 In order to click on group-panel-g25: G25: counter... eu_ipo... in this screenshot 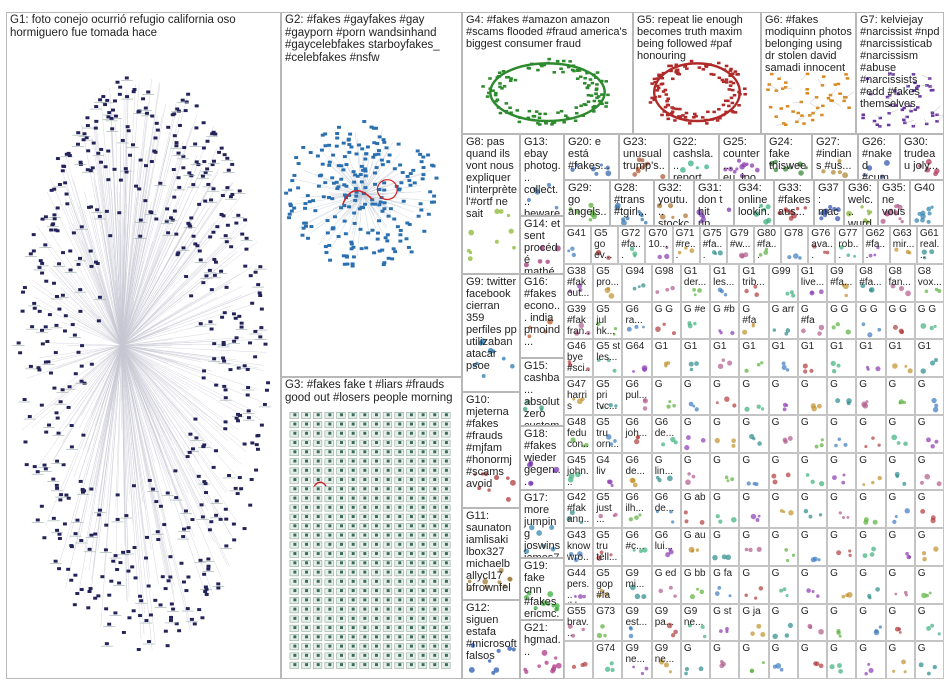, I will do `click(742, 157)`.